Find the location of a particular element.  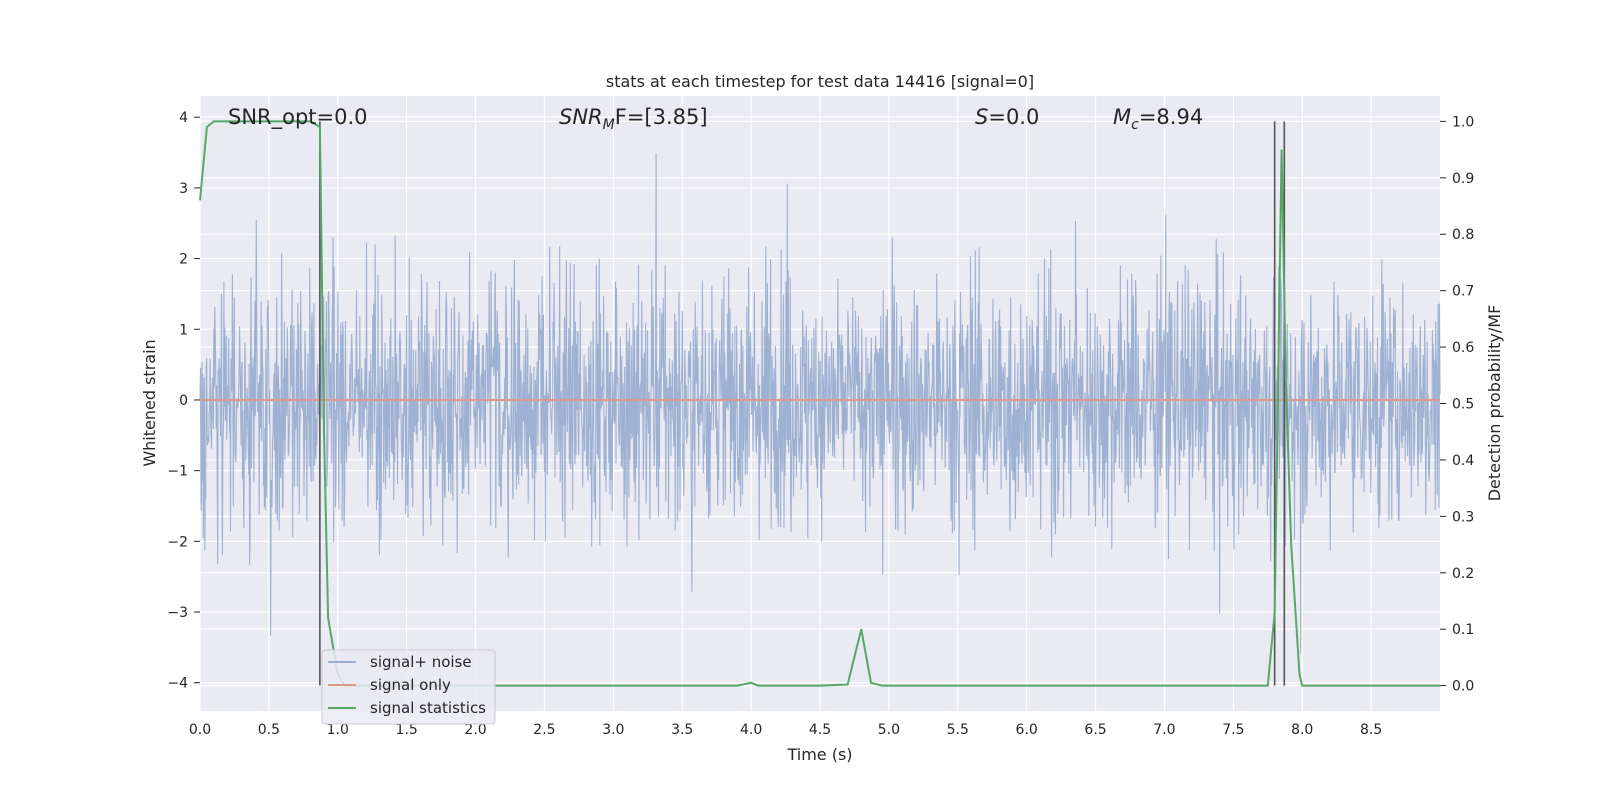

y-right-tick-label: 0.6 is located at coordinates (1463, 348).